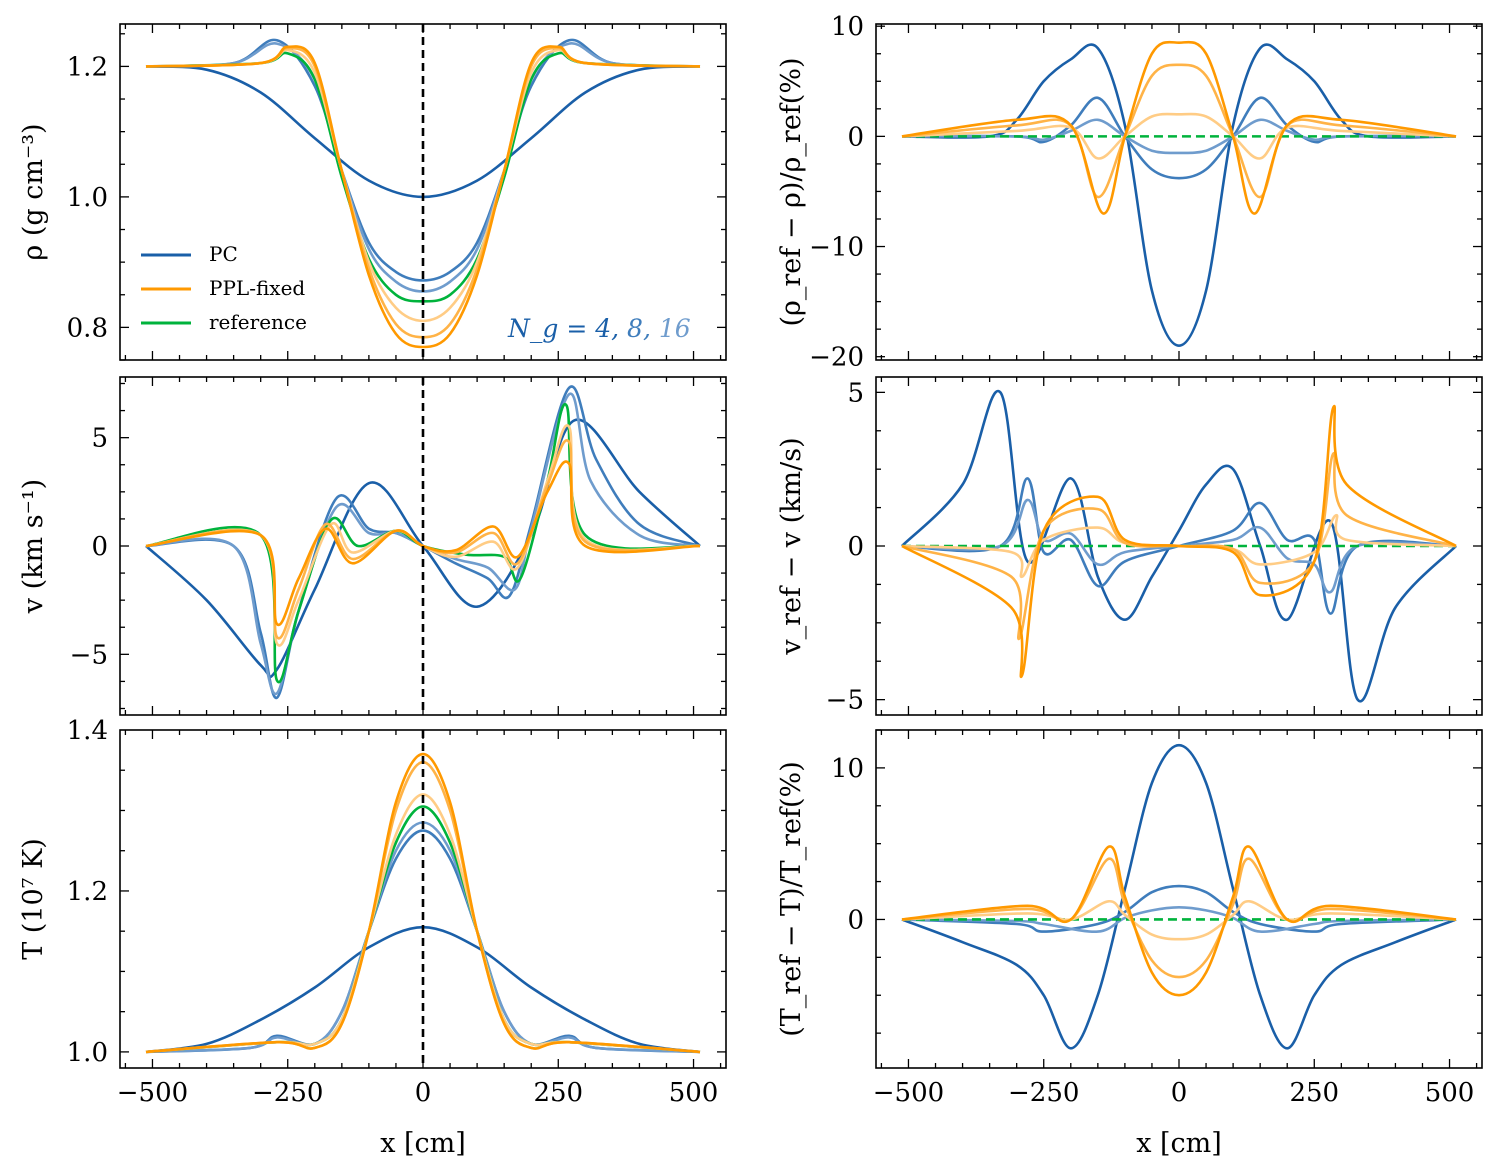 The width and height of the screenshot is (1493, 1172). What do you see at coordinates (33, 899) in the screenshot?
I see `y-axis-label: T (10⁷ K)` at bounding box center [33, 899].